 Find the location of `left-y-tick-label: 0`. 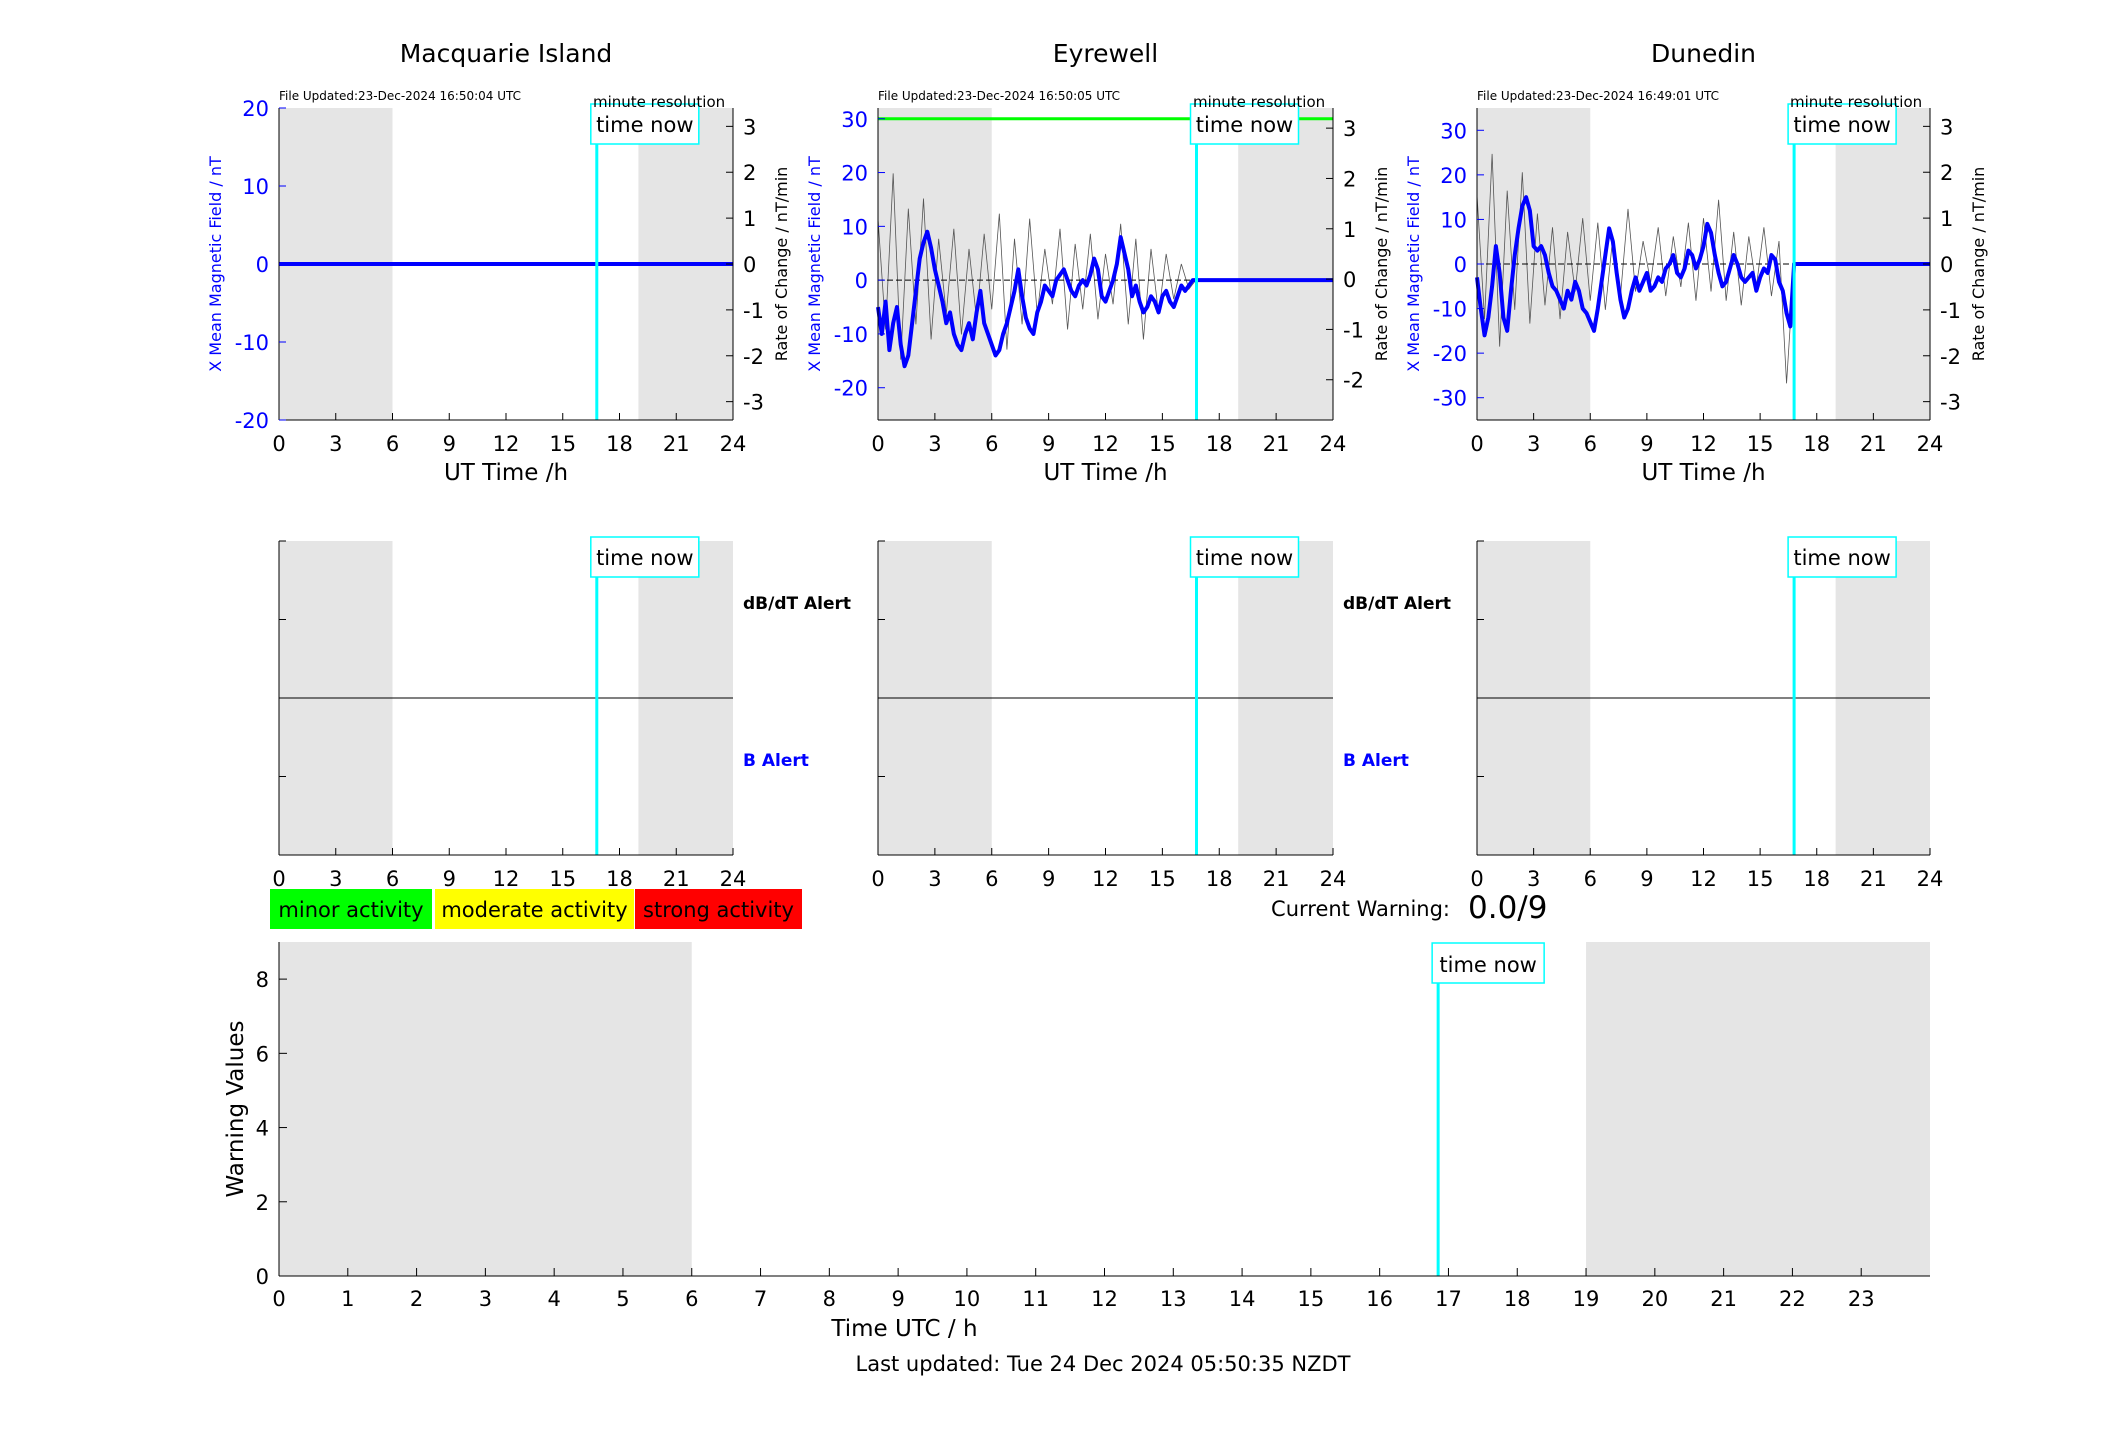

left-y-tick-label: 0 is located at coordinates (861, 281).